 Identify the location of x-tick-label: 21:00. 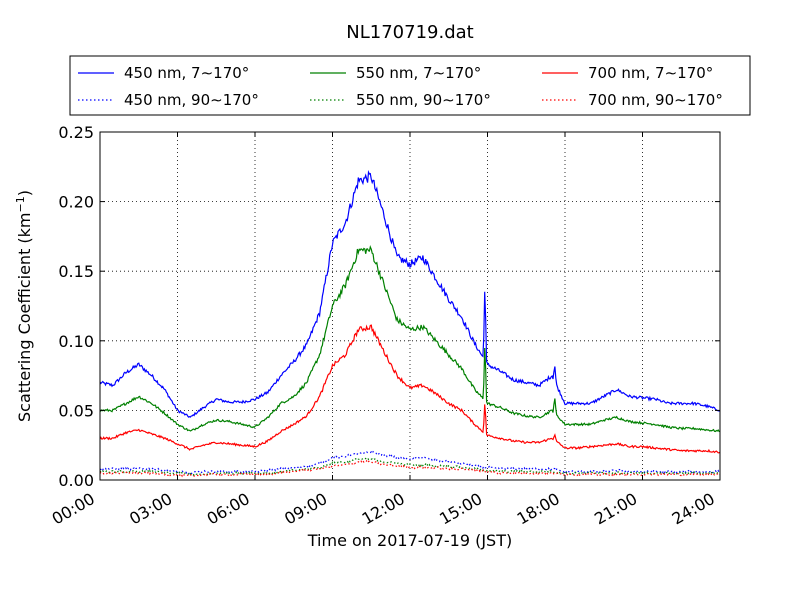
(615, 509).